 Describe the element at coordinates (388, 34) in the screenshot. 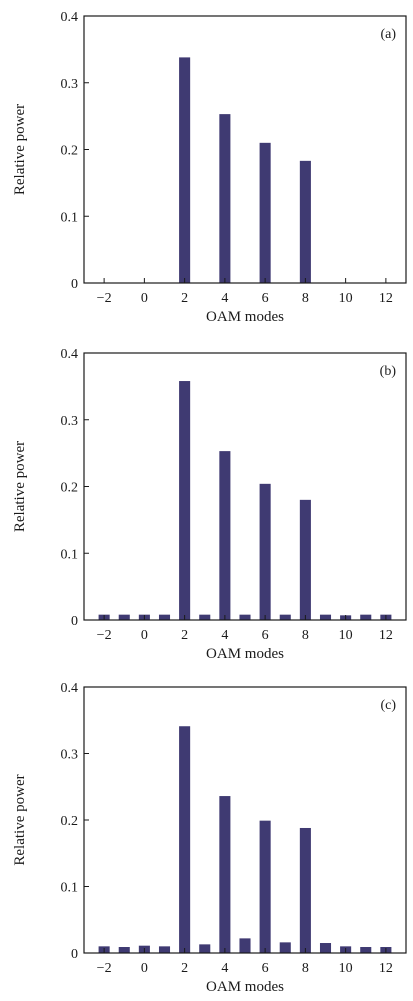

I see `panel-label: (a)` at that location.